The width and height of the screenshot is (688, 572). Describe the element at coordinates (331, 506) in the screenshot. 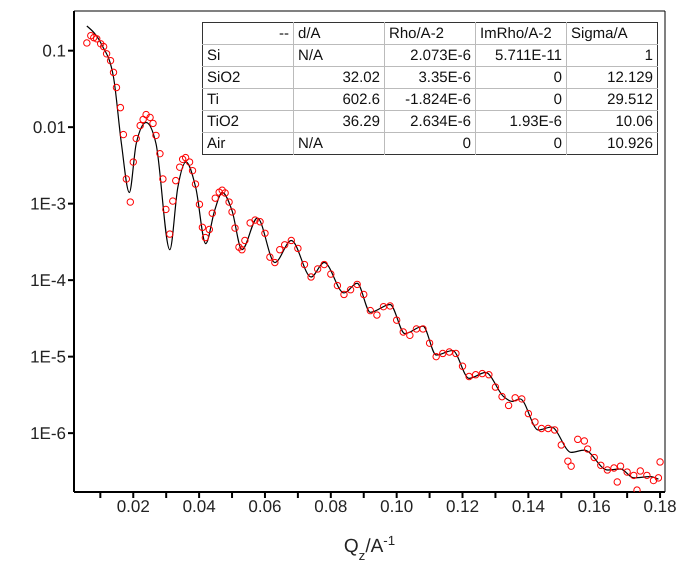

I see `x-tick-label: 0.08` at that location.